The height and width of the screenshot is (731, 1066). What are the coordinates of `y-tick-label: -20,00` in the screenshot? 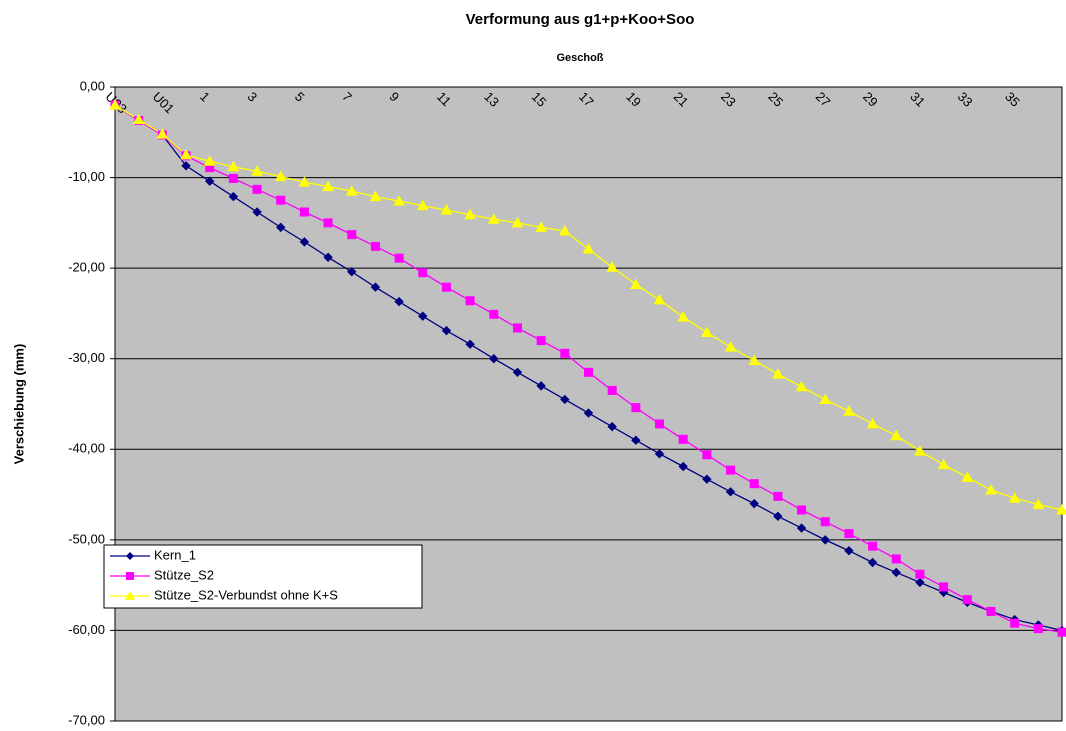 It's located at (86, 267).